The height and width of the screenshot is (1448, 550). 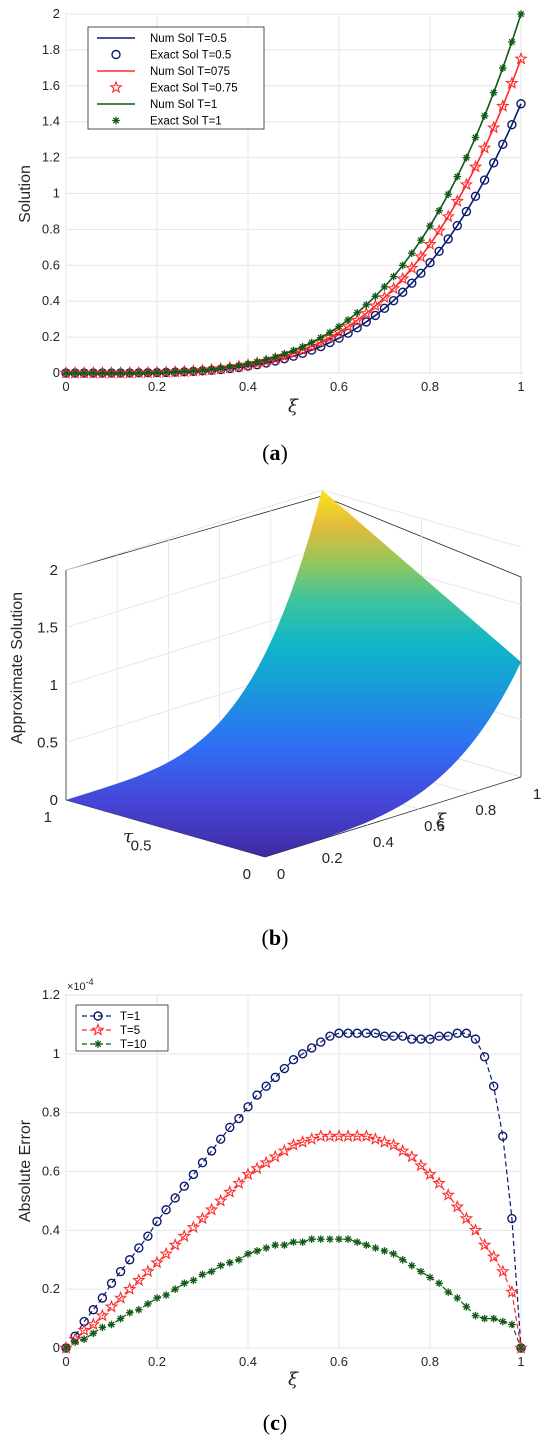 What do you see at coordinates (47, 628) in the screenshot?
I see `z-tick-label: 1.5` at bounding box center [47, 628].